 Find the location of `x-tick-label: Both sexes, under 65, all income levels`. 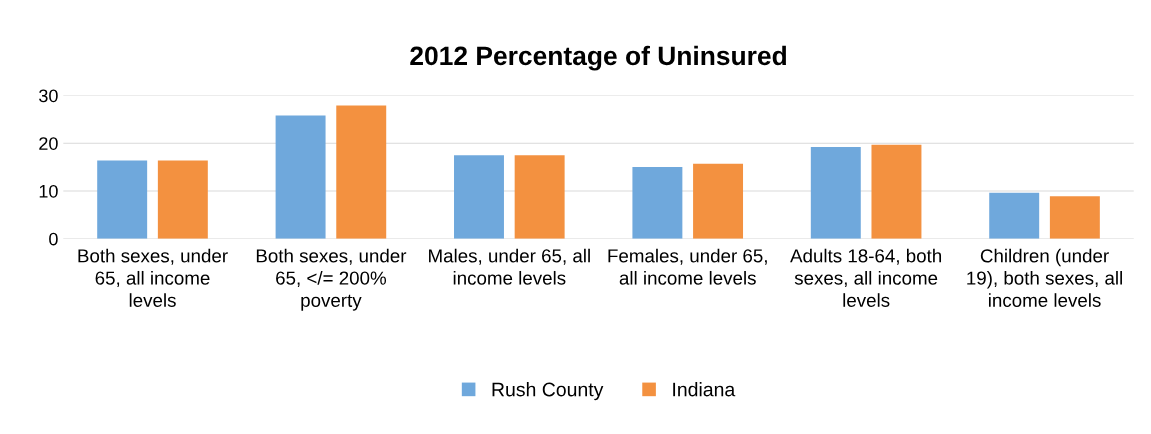

x-tick-label: Both sexes, under 65, all income levels is located at coordinates (153, 277).